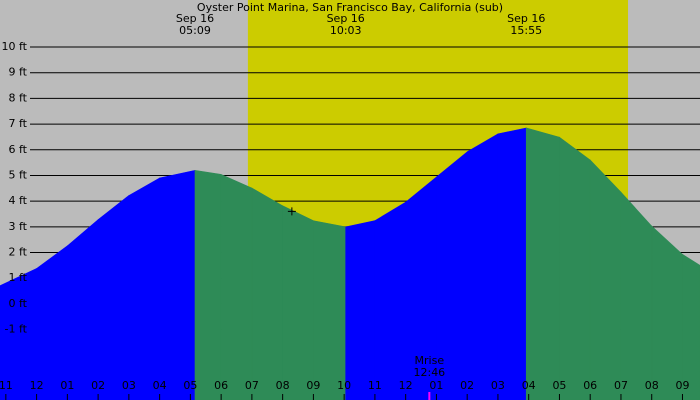 The image size is (700, 400). What do you see at coordinates (18, 123) in the screenshot?
I see `y-tick-label: 7 ft` at bounding box center [18, 123].